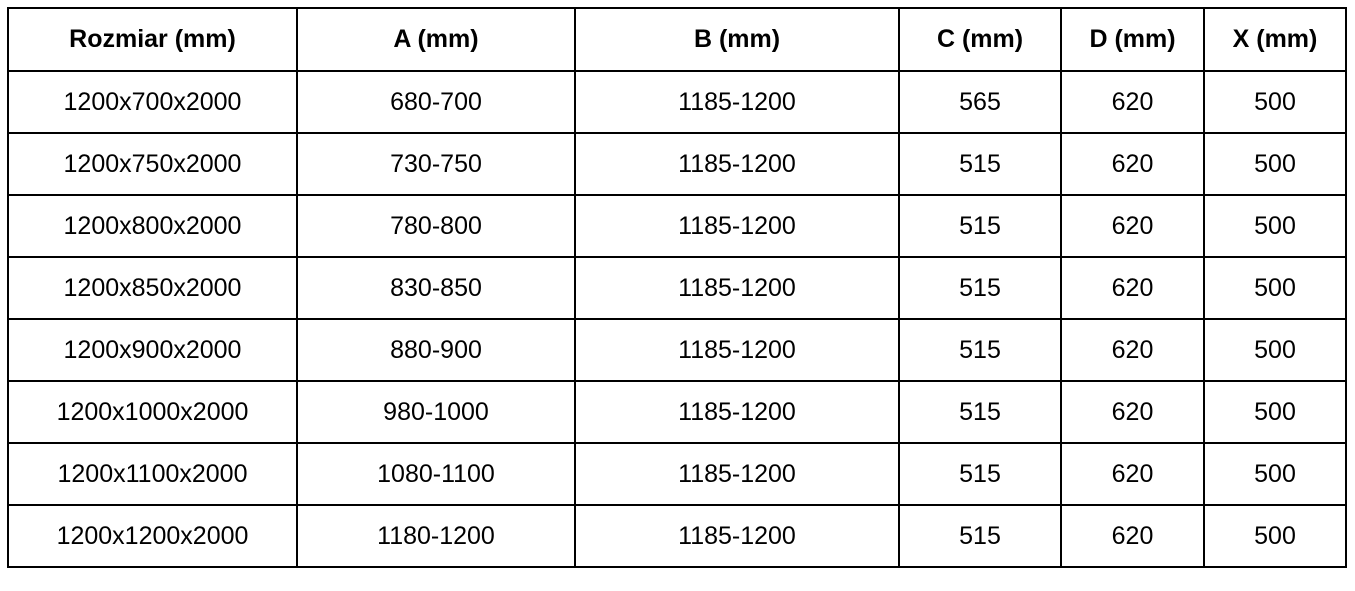 This screenshot has width=1355, height=591. What do you see at coordinates (436, 350) in the screenshot?
I see `table-cell: 880-900` at bounding box center [436, 350].